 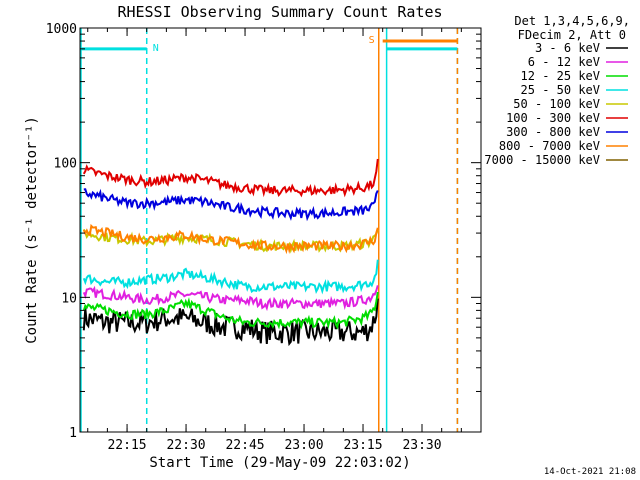 What do you see at coordinates (556, 104) in the screenshot?
I see `legend-entry-label-4: 50 - 100 keV` at bounding box center [556, 104].